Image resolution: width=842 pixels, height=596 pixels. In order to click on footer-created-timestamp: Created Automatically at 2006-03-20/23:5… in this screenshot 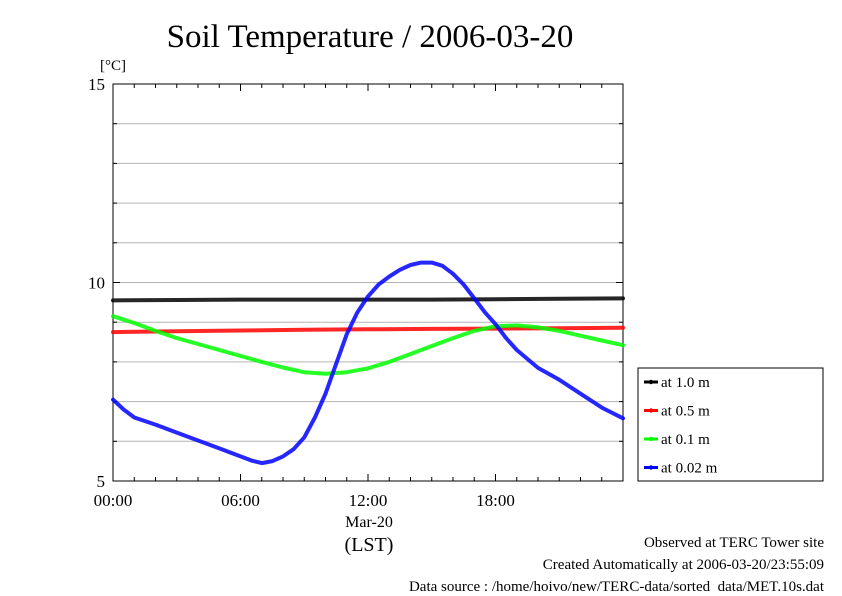, I will do `click(683, 565)`.